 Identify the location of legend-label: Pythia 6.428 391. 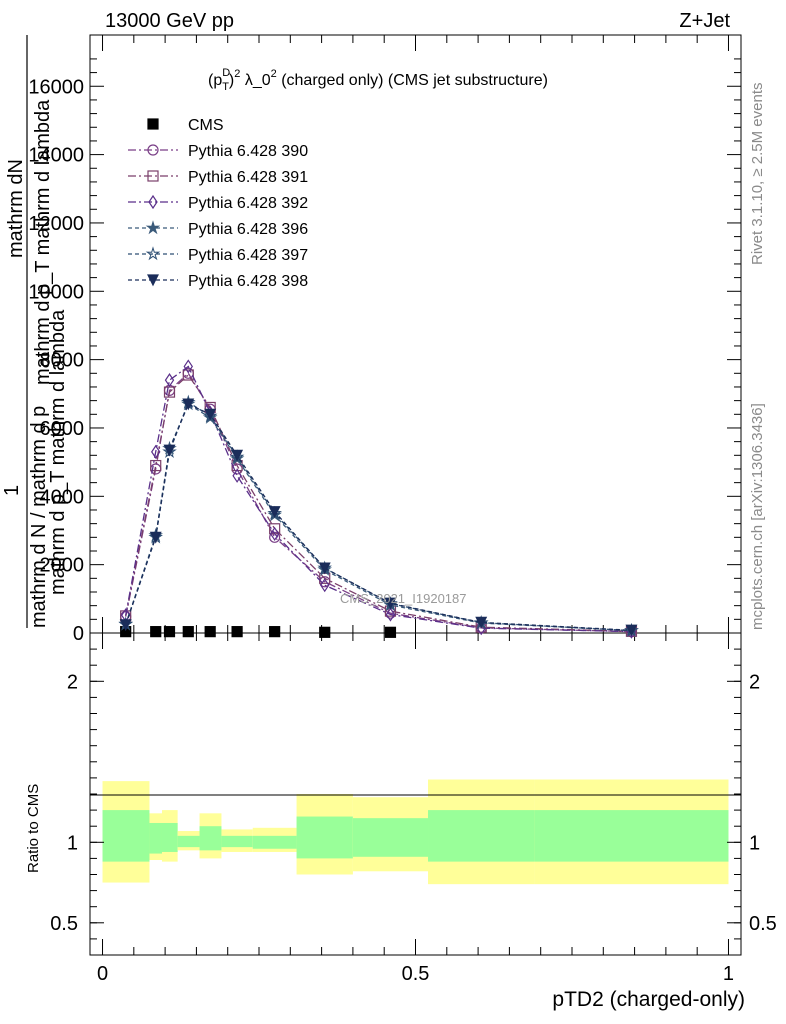
(248, 177).